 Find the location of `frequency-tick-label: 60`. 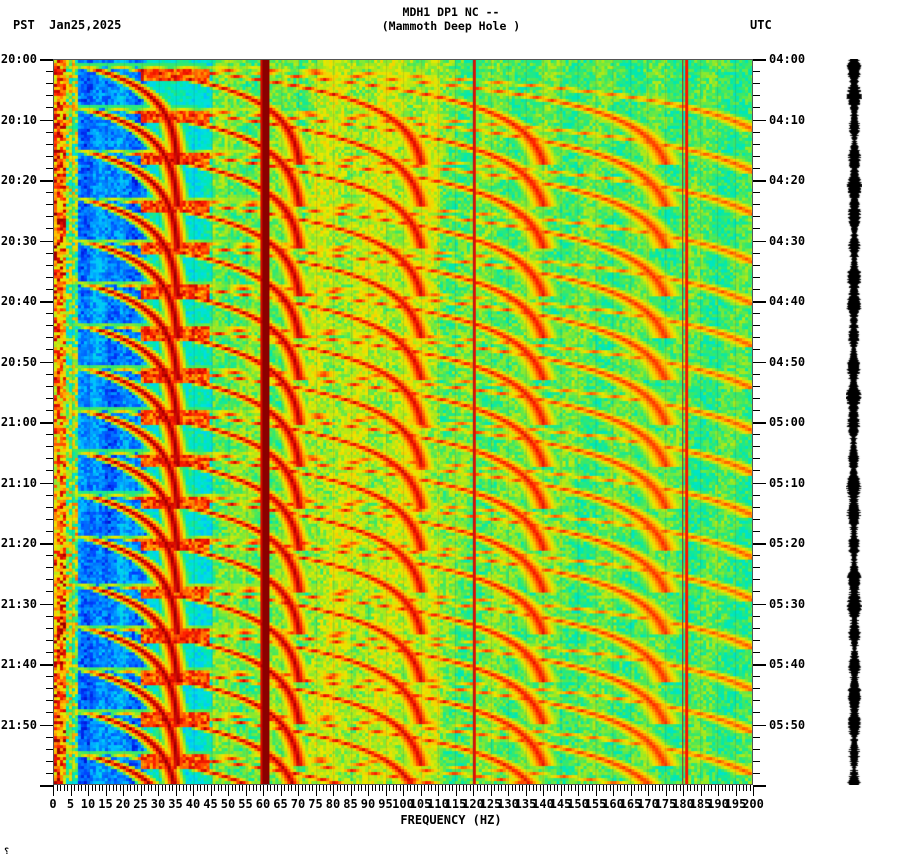

frequency-tick-label: 60 is located at coordinates (263, 804).